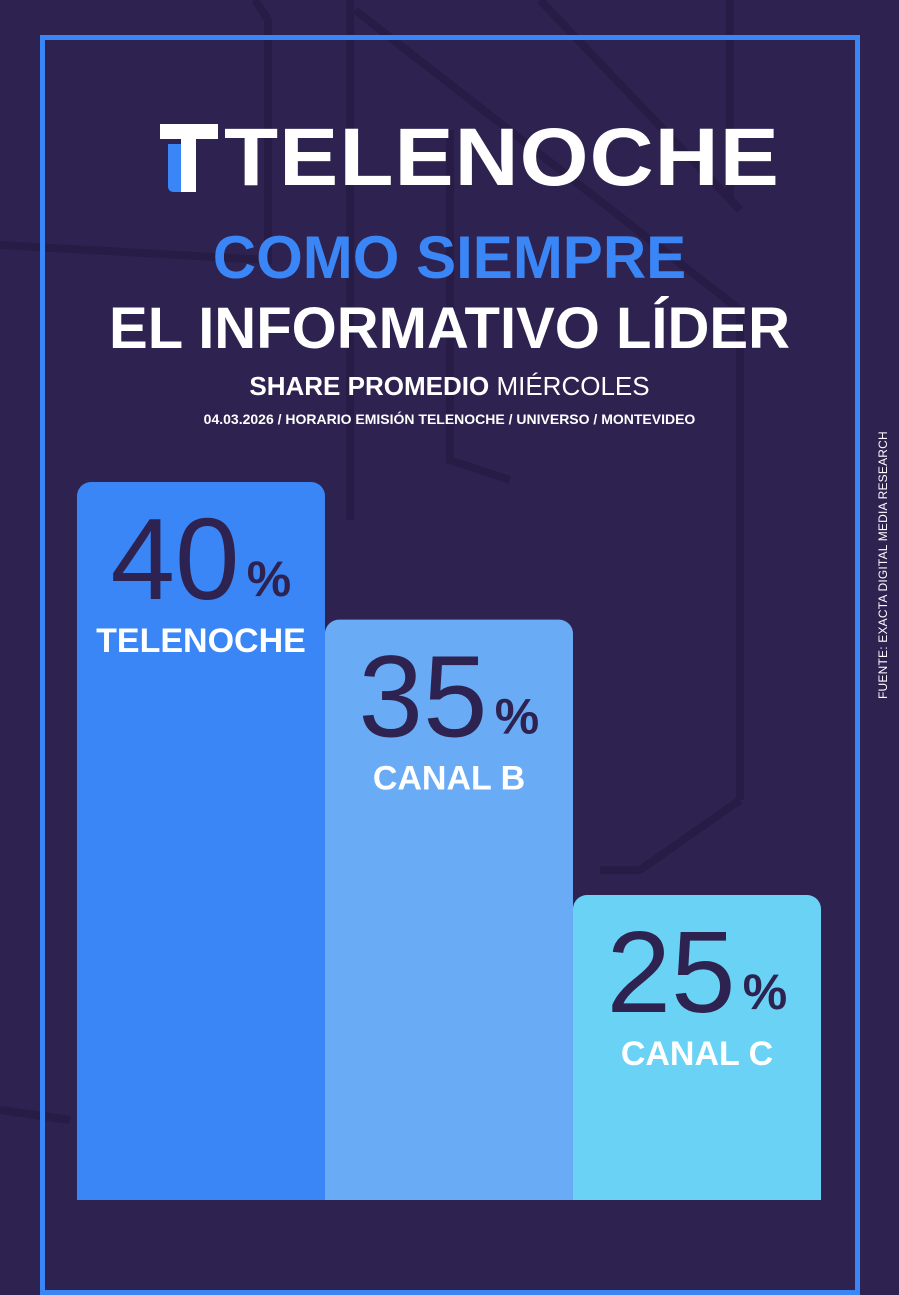 The image size is (899, 1295). I want to click on bar-category-label: CANAL B, so click(449, 779).